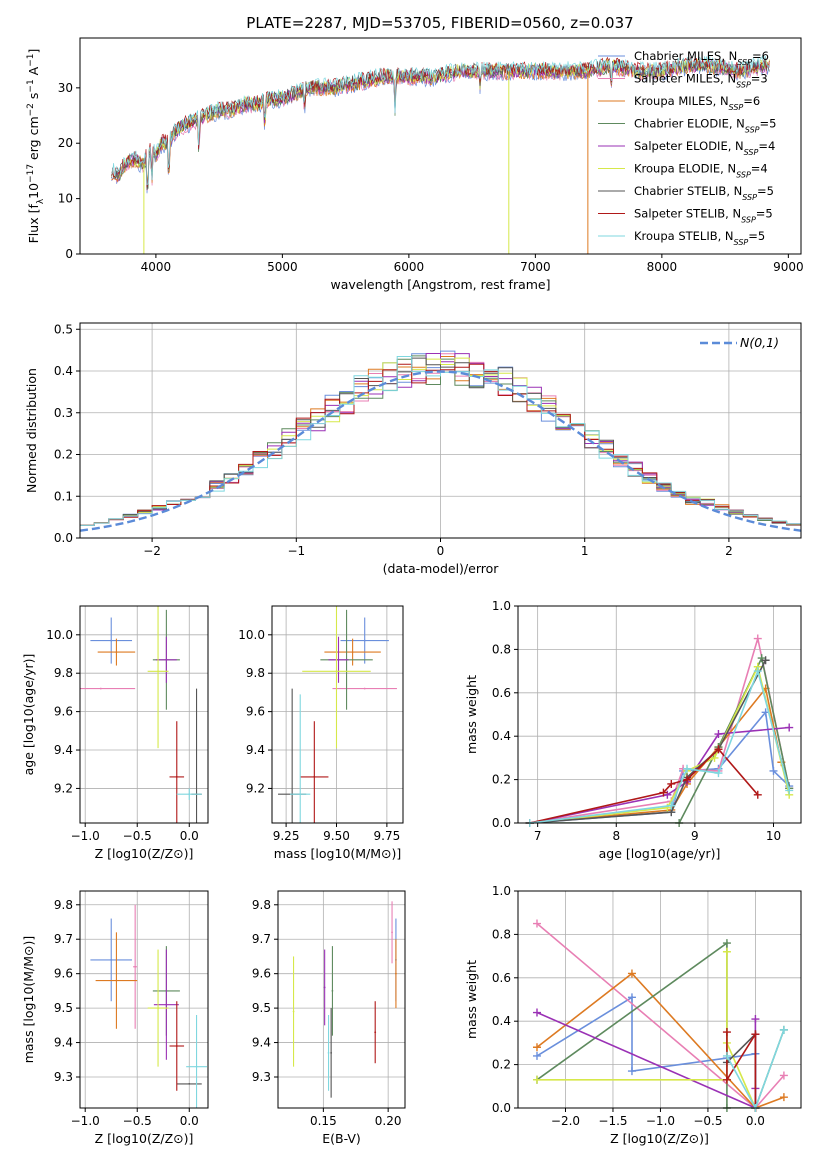 The width and height of the screenshot is (819, 1170). What do you see at coordinates (33, 224) in the screenshot?
I see `y-axis-label-part: Flux [f` at bounding box center [33, 224].